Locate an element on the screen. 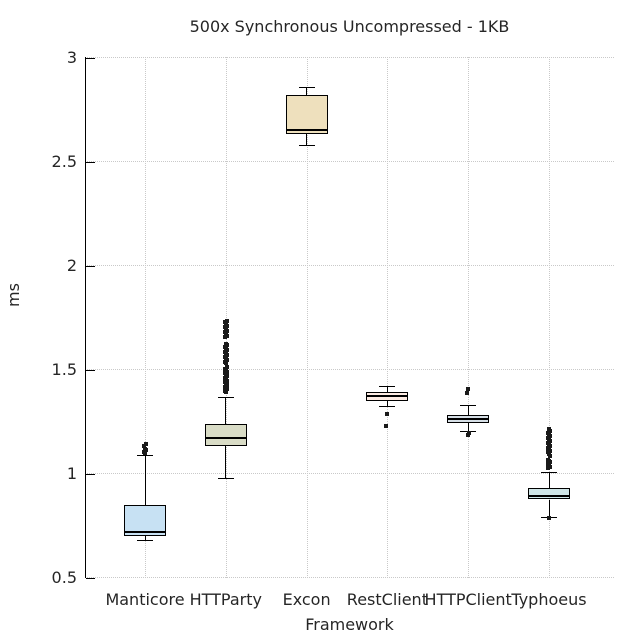 The height and width of the screenshot is (640, 640). y-tick-label: 2 is located at coordinates (71, 265).